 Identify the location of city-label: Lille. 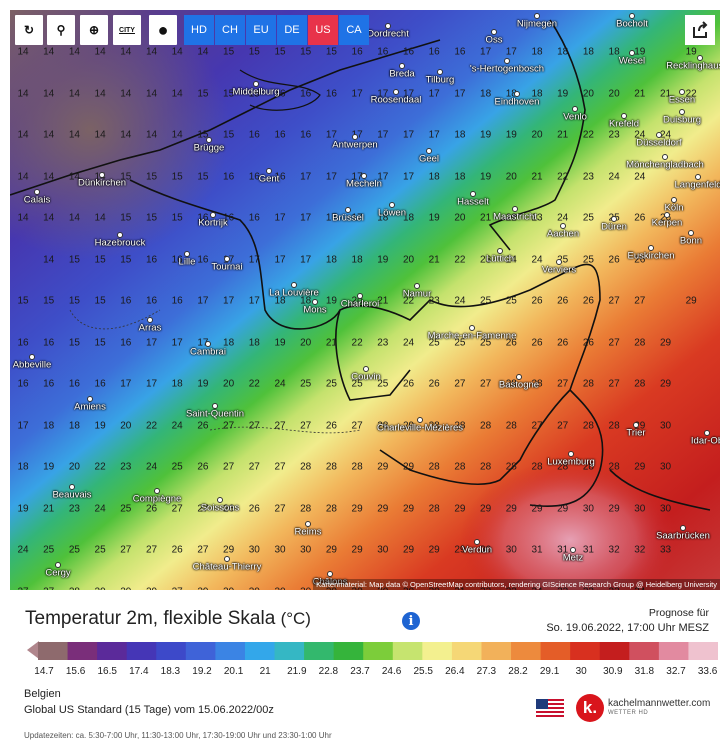
(187, 262).